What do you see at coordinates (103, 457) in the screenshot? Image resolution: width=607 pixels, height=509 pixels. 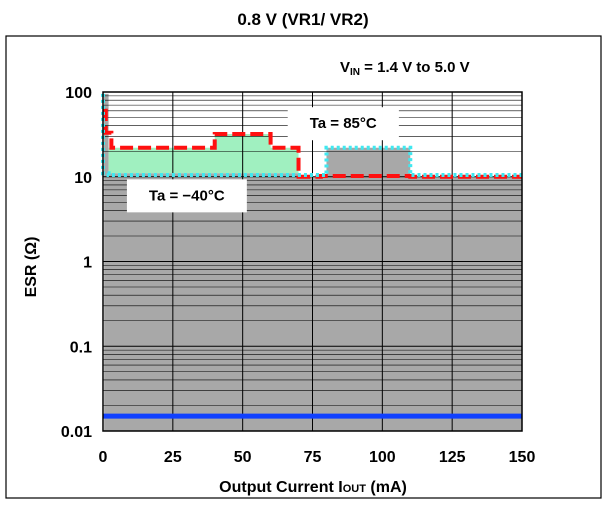 I see `x-tick-label: 0` at bounding box center [103, 457].